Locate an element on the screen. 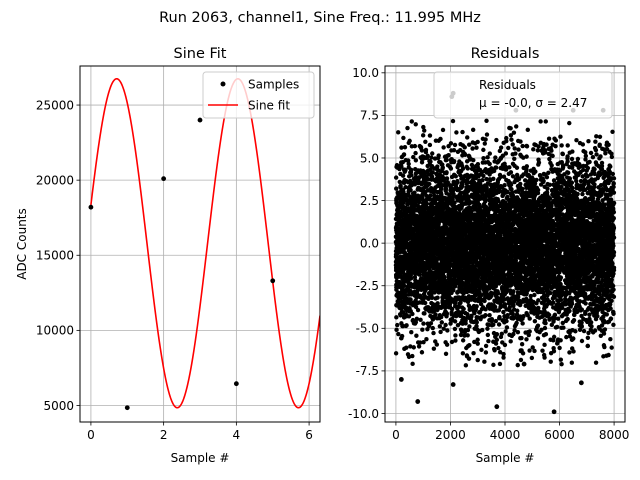 This screenshot has width=640, height=480. sine-fit-xtick-label: 0 is located at coordinates (91, 435).